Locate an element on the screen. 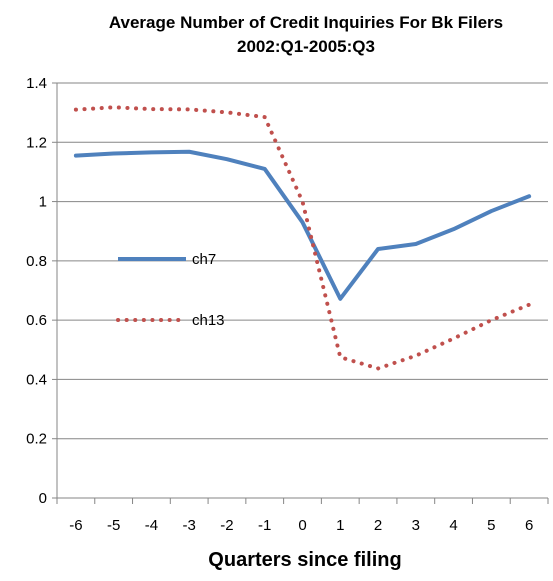  x-tick-label: -3 is located at coordinates (189, 525).